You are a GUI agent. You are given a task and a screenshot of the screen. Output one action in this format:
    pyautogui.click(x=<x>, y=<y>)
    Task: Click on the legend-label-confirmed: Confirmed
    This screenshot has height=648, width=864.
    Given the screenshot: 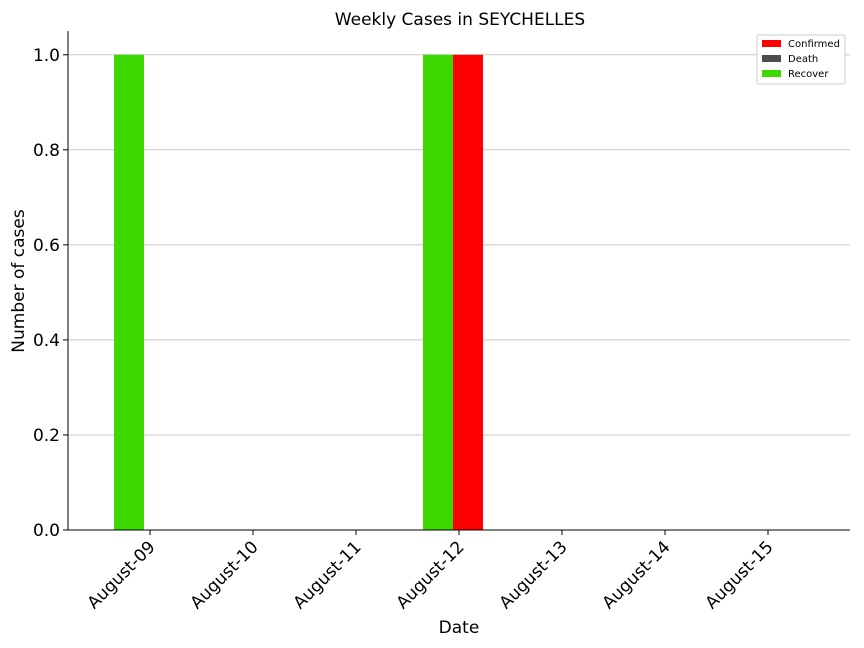 What is the action you would take?
    pyautogui.click(x=814, y=44)
    